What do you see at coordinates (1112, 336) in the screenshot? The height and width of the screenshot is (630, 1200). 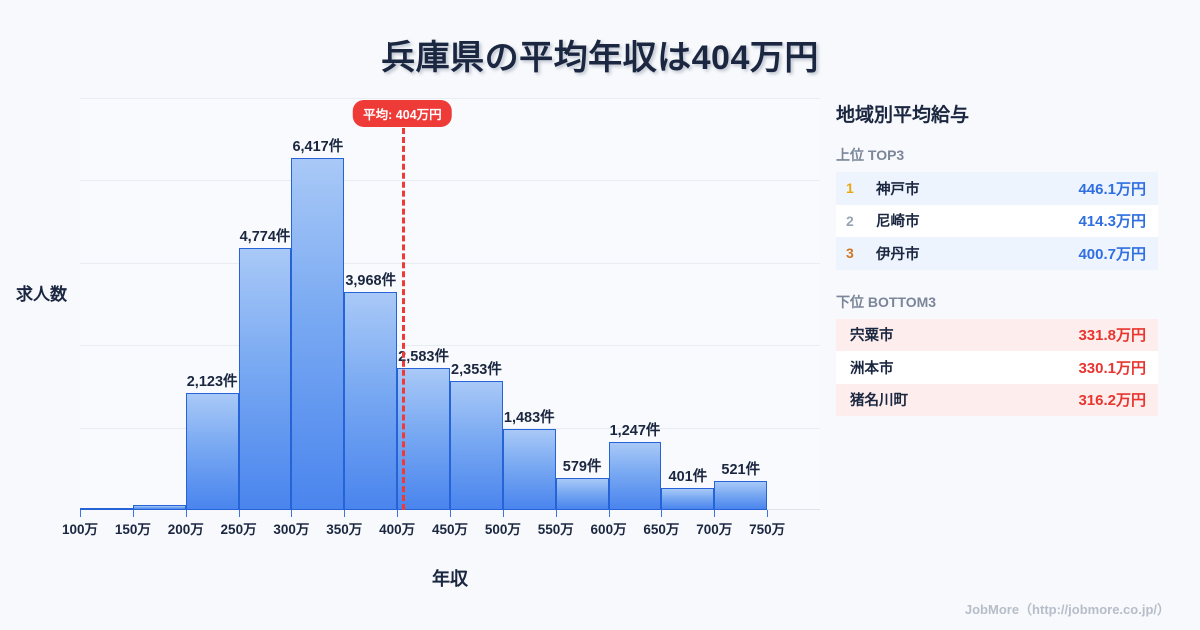 I see `salary-value: 331.8万円` at bounding box center [1112, 336].